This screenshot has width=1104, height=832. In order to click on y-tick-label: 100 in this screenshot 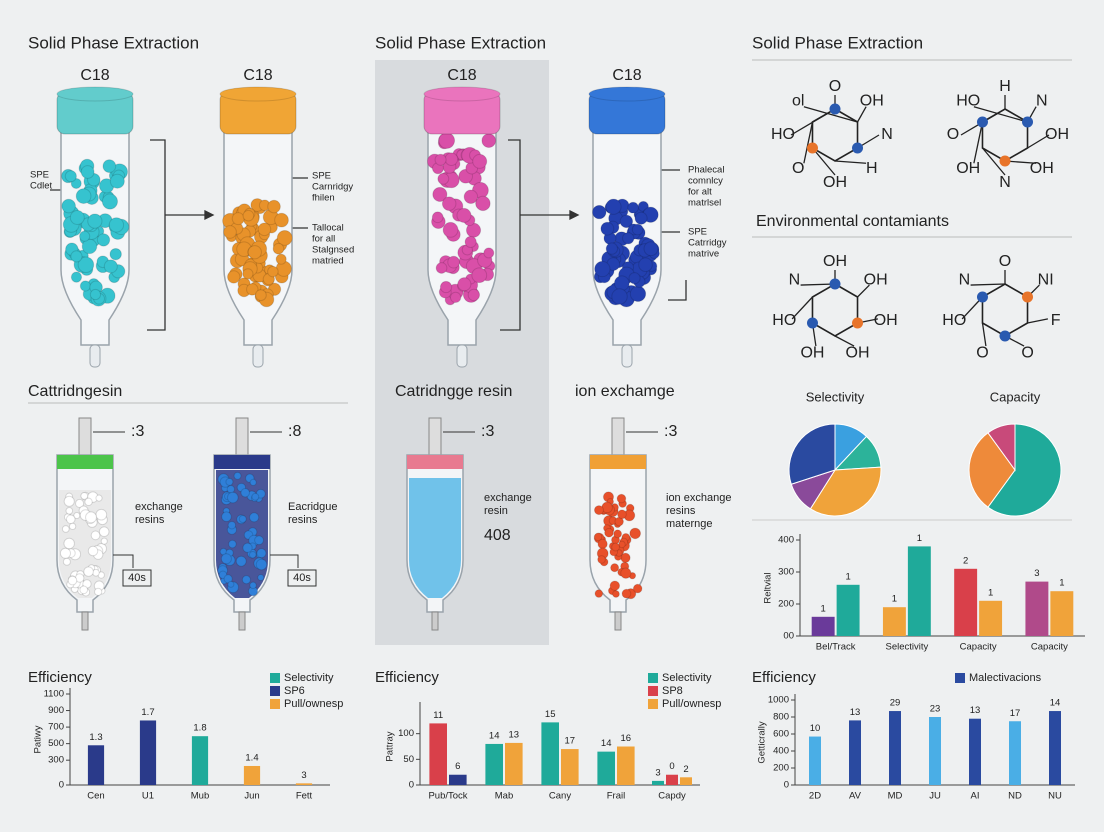, I will do `click(406, 733)`.